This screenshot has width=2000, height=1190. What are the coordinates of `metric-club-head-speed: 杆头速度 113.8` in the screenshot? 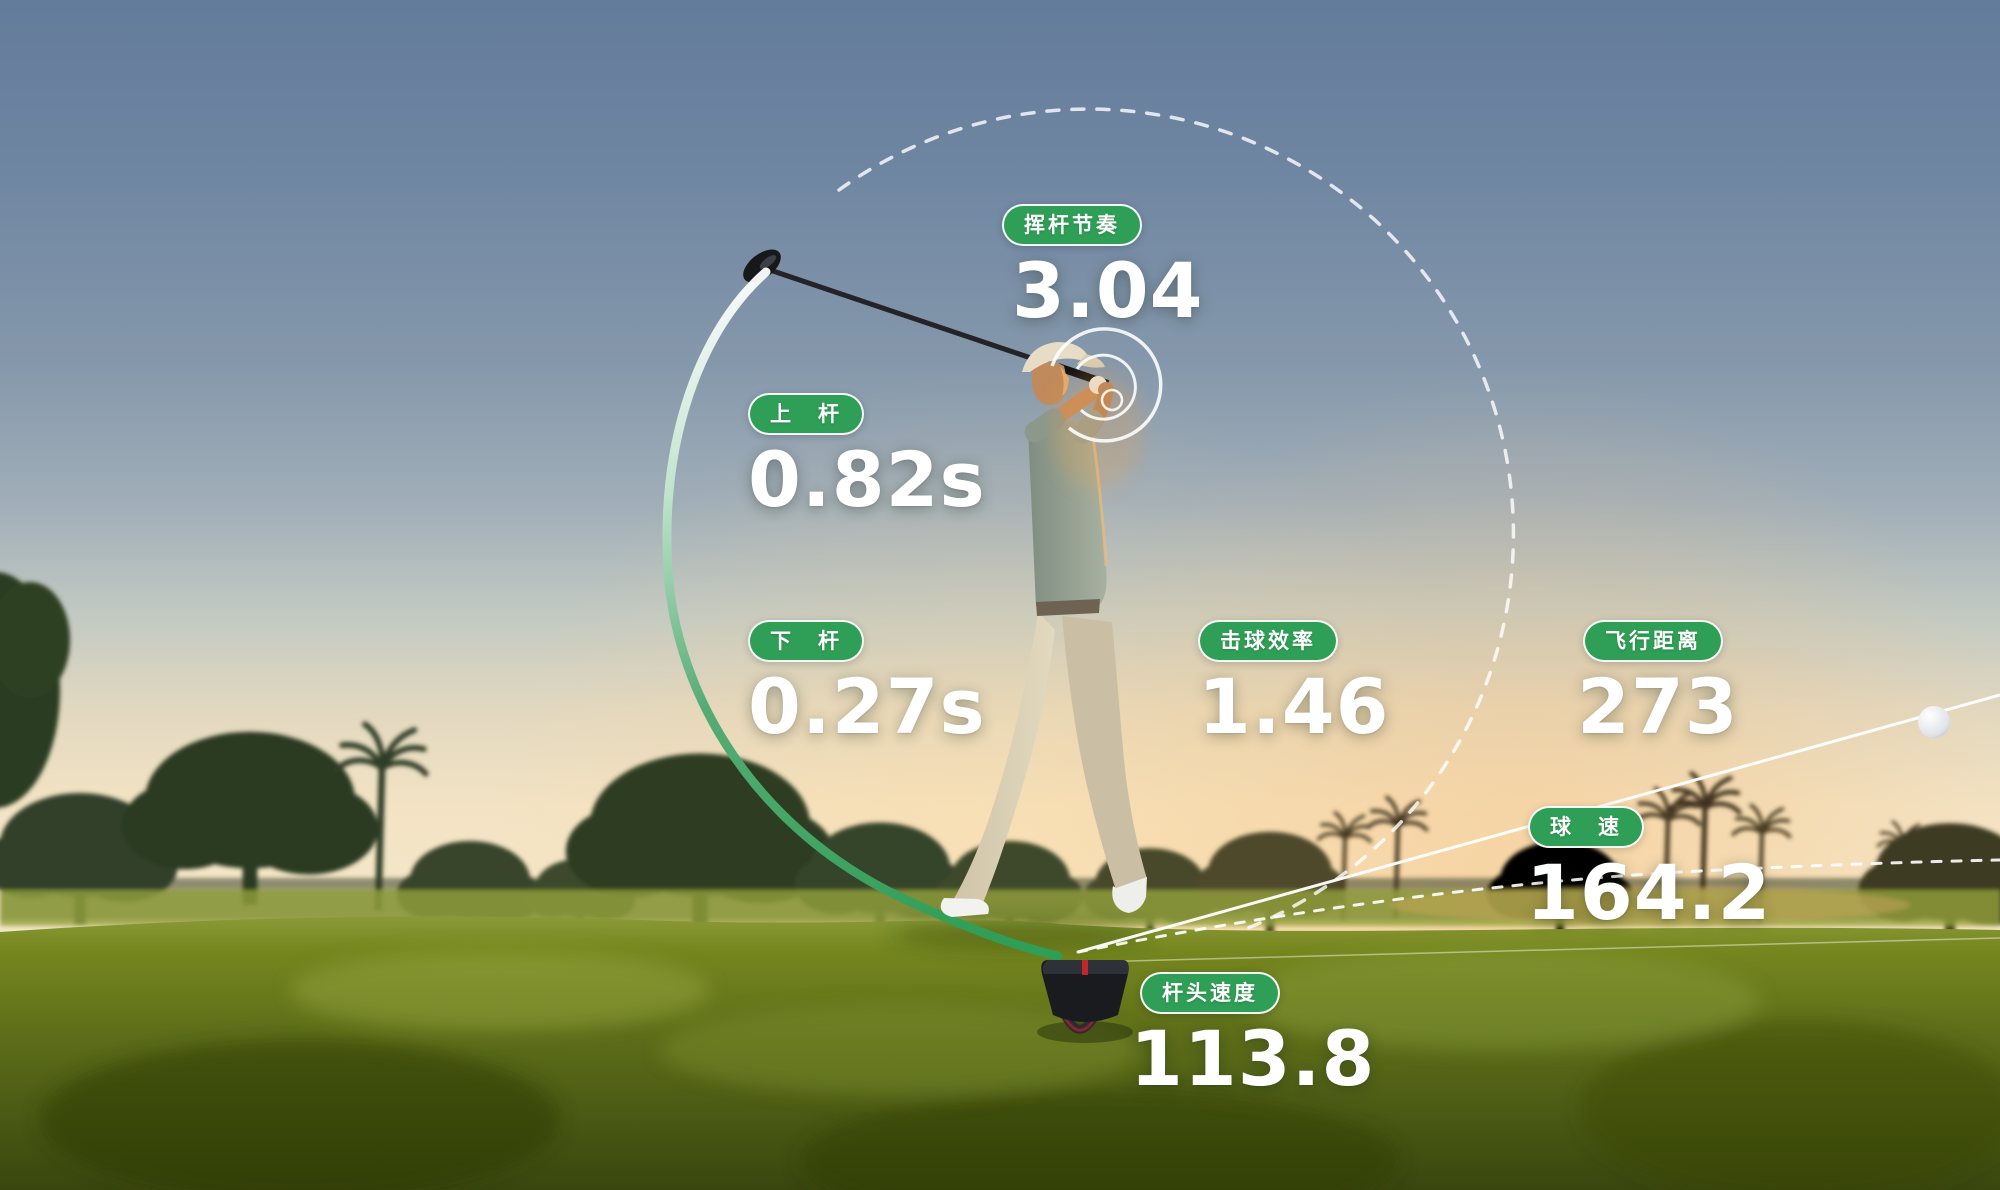 It's located at (1252, 1034).